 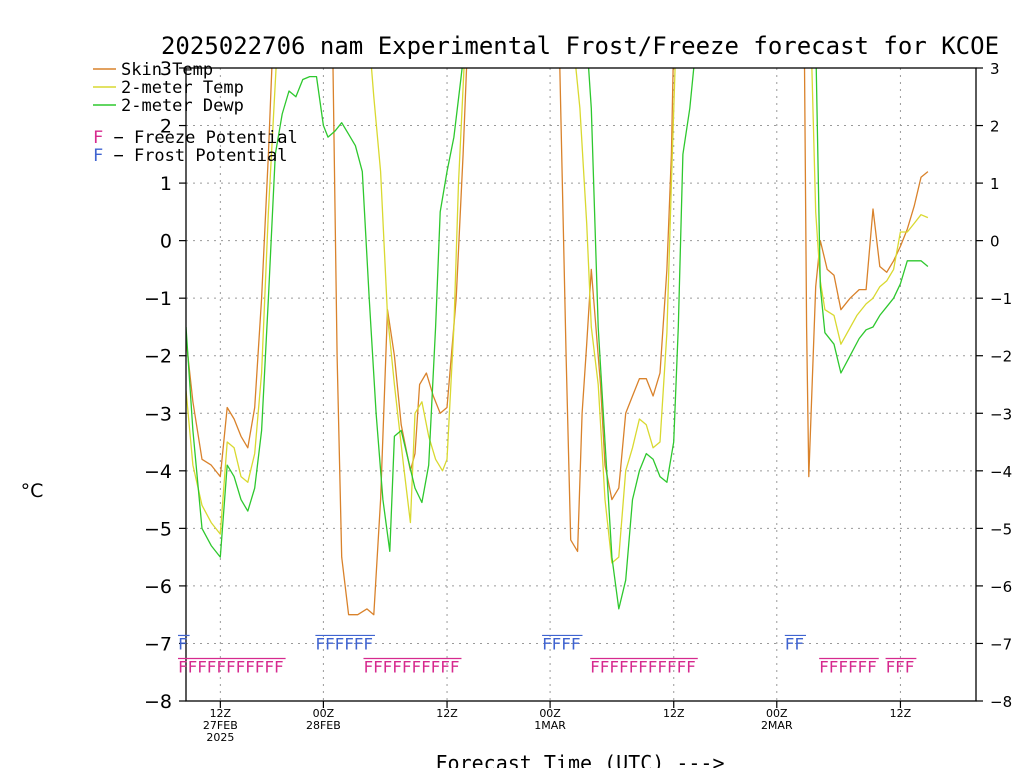 I want to click on y-tick-label: 2, so click(x=166, y=127).